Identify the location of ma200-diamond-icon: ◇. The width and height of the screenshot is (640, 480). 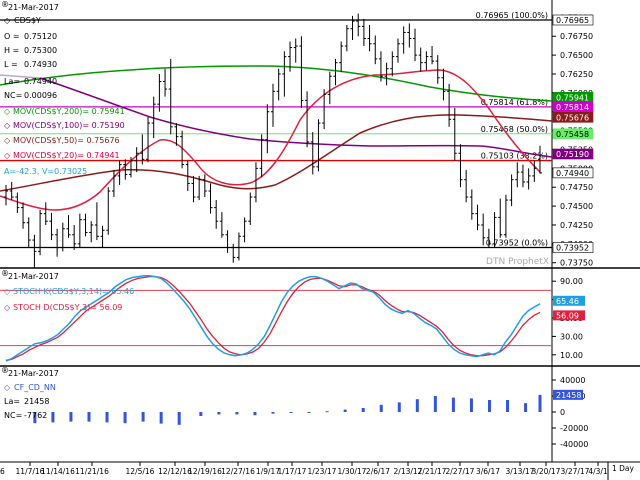
(7, 111).